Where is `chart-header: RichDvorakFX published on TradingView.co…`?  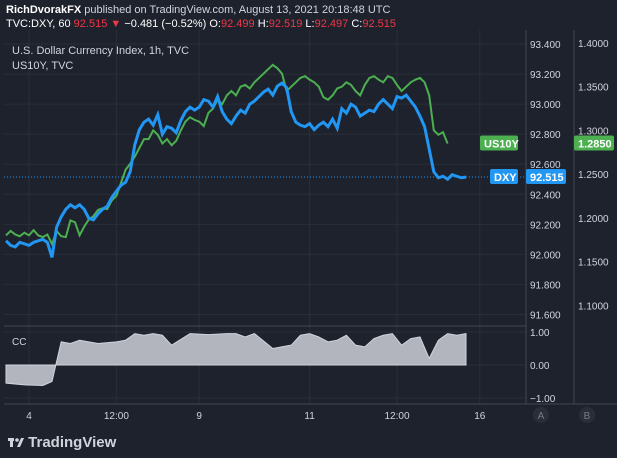
chart-header: RichDvorakFX published on TradingView.co… is located at coordinates (308, 12).